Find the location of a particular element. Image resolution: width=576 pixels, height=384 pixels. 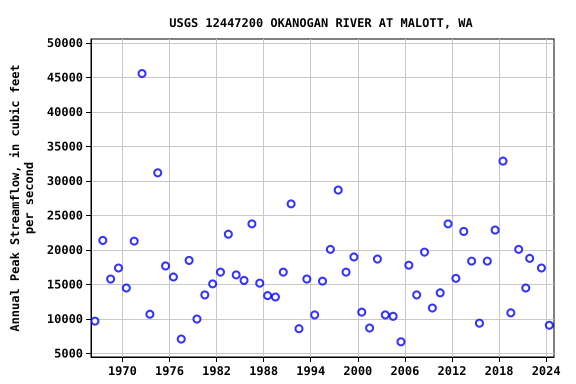

x-tick-label: 2012 is located at coordinates (452, 371).